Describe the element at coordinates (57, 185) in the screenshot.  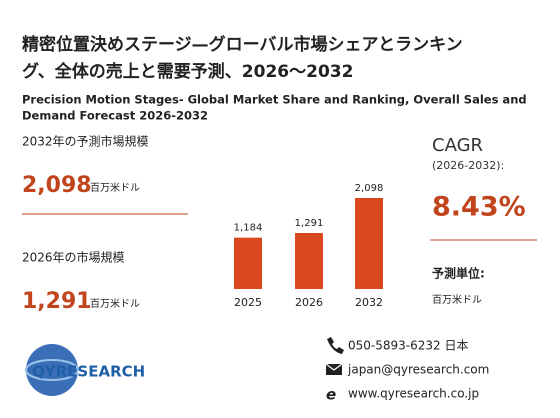
I see `forecast-value: 2,098` at that location.